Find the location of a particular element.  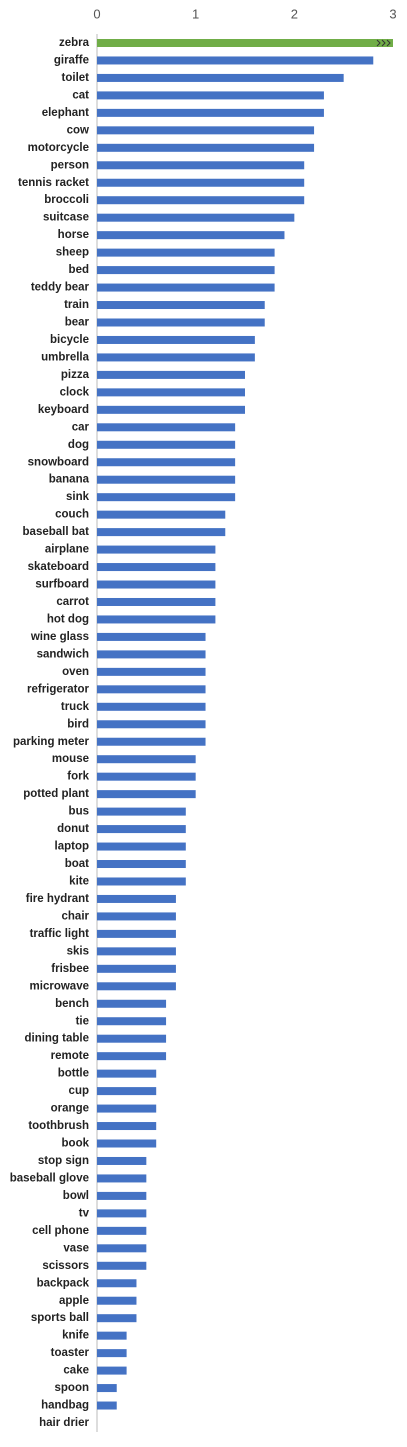

overflow-chevron is located at coordinates (383, 43).